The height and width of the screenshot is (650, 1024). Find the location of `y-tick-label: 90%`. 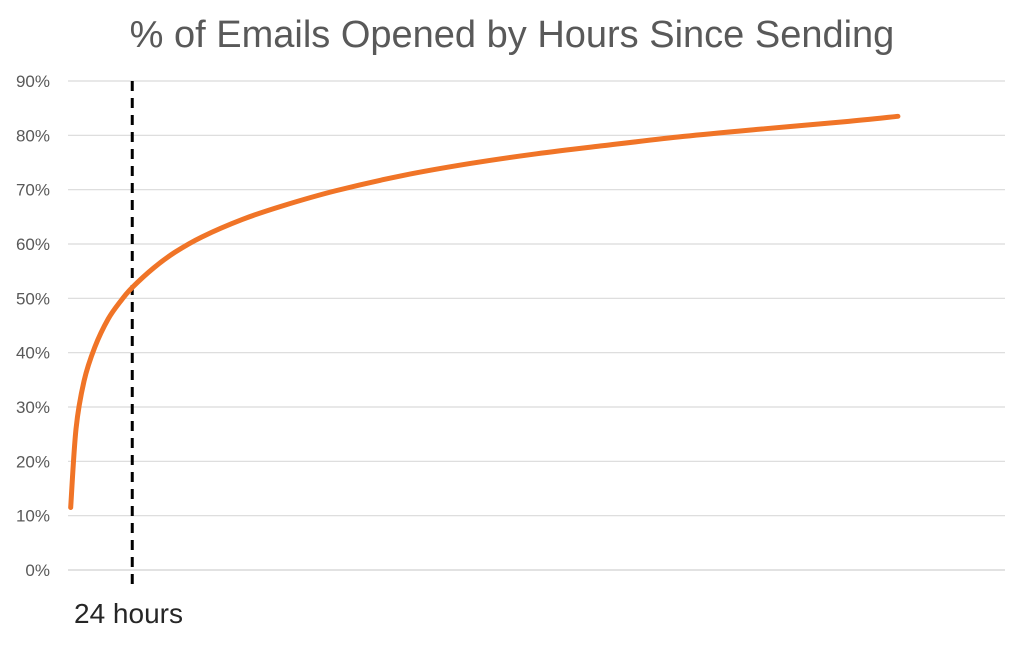

y-tick-label: 90% is located at coordinates (33, 81).